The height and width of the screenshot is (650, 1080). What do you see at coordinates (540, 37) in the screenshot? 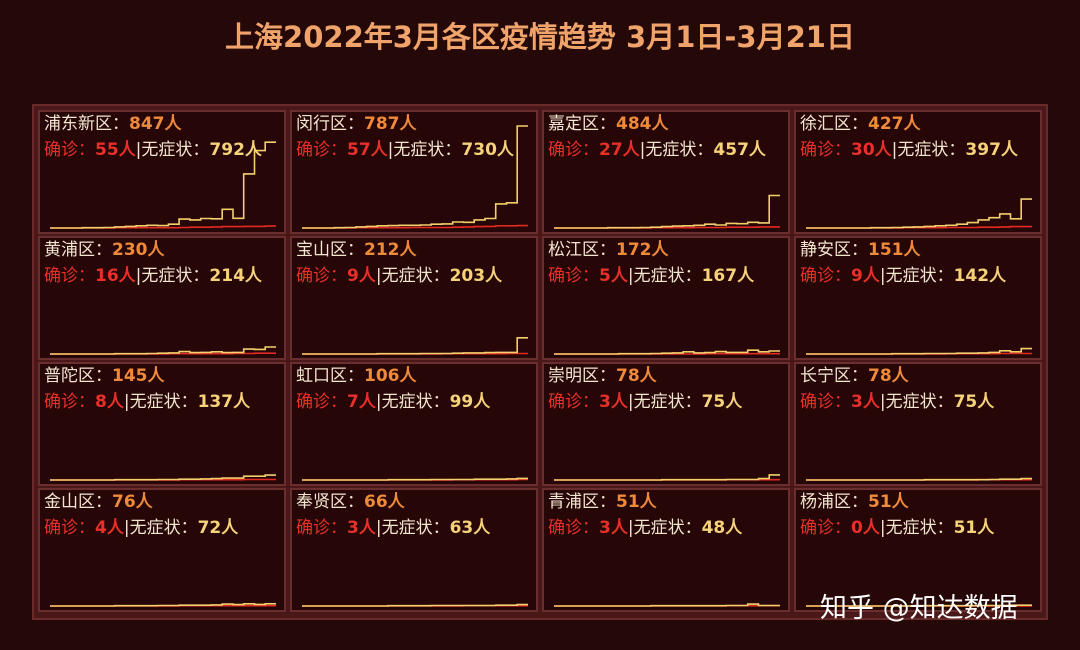
I see `page-title: 上海2022年3月各区疫情趋势 3月1日-3月21日` at bounding box center [540, 37].